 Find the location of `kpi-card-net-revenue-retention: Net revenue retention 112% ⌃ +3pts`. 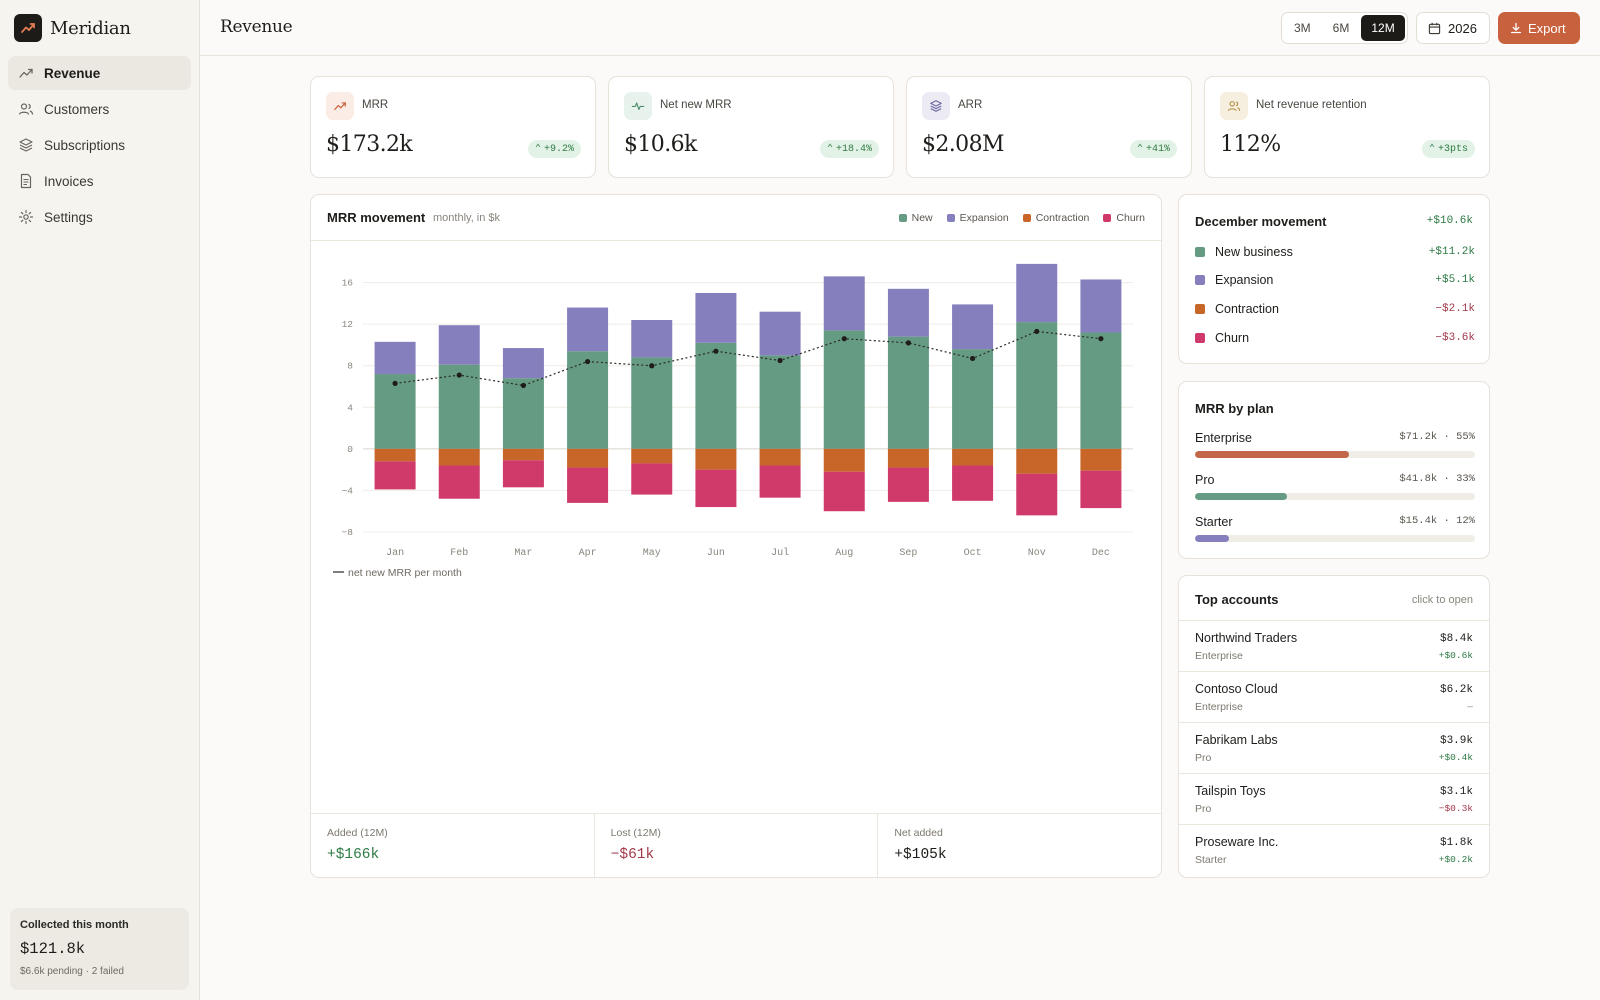

kpi-card-net-revenue-retention: Net revenue retention 112% ⌃ +3pts is located at coordinates (1347, 127).